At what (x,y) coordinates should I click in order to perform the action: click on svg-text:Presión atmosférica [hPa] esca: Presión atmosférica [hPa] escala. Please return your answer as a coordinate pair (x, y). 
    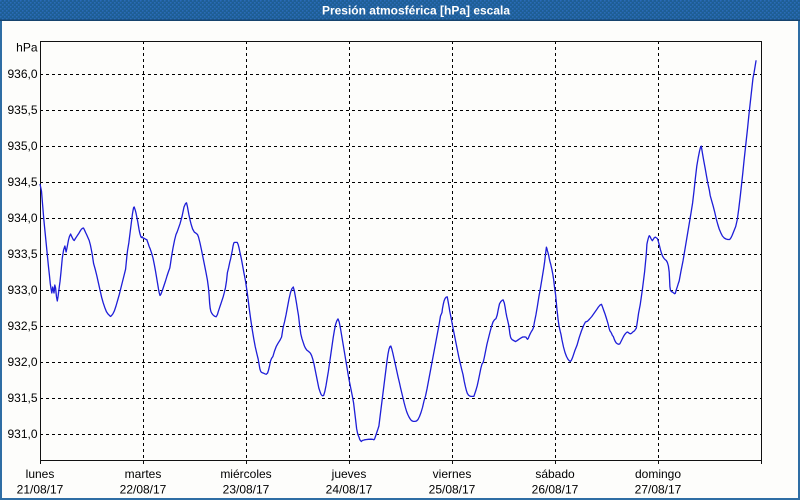
    Looking at the image, I should click on (416, 11).